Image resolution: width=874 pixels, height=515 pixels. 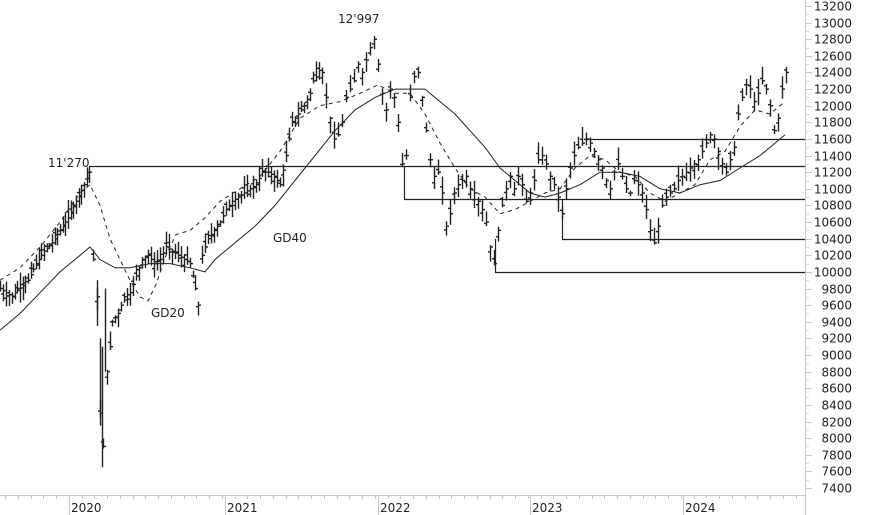 What do you see at coordinates (833, 123) in the screenshot?
I see `y-tick-label: 11800` at bounding box center [833, 123].